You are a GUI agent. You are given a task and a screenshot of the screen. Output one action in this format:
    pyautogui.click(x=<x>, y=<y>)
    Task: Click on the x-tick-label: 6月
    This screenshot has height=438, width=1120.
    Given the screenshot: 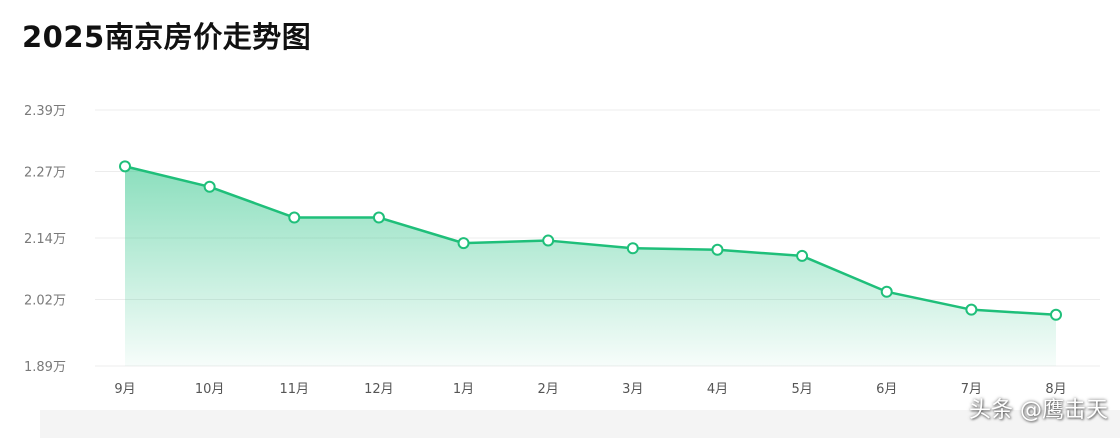 What is the action you would take?
    pyautogui.click(x=886, y=389)
    